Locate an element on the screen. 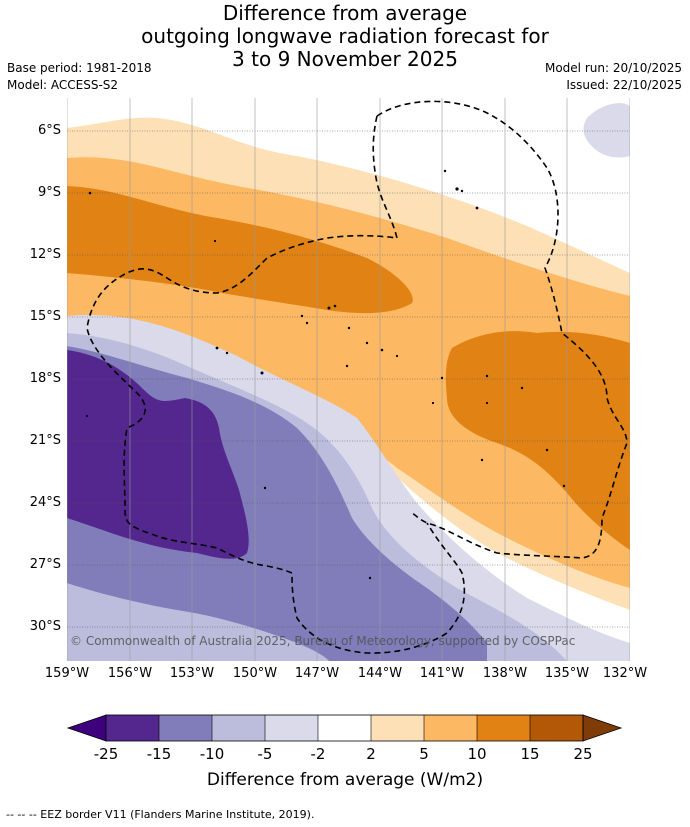 This screenshot has width=690, height=827. colorbar-tick-9: 25 is located at coordinates (583, 754).